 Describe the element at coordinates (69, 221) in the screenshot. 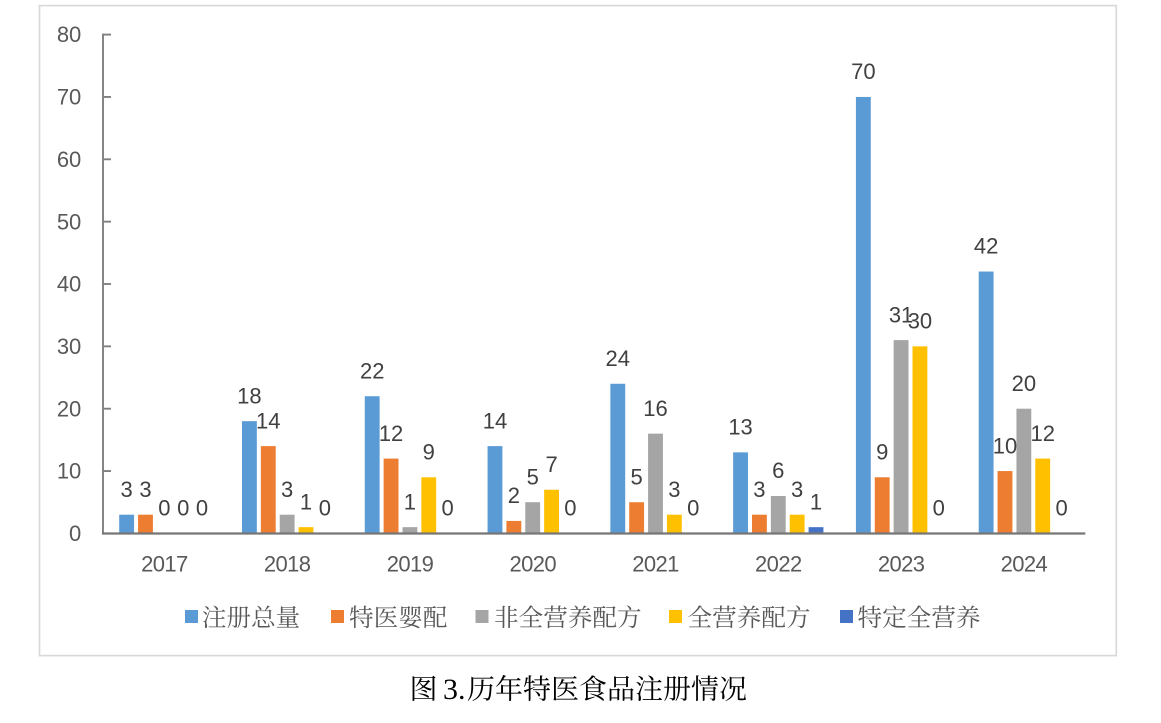

I see `svg-text: 50` at that location.